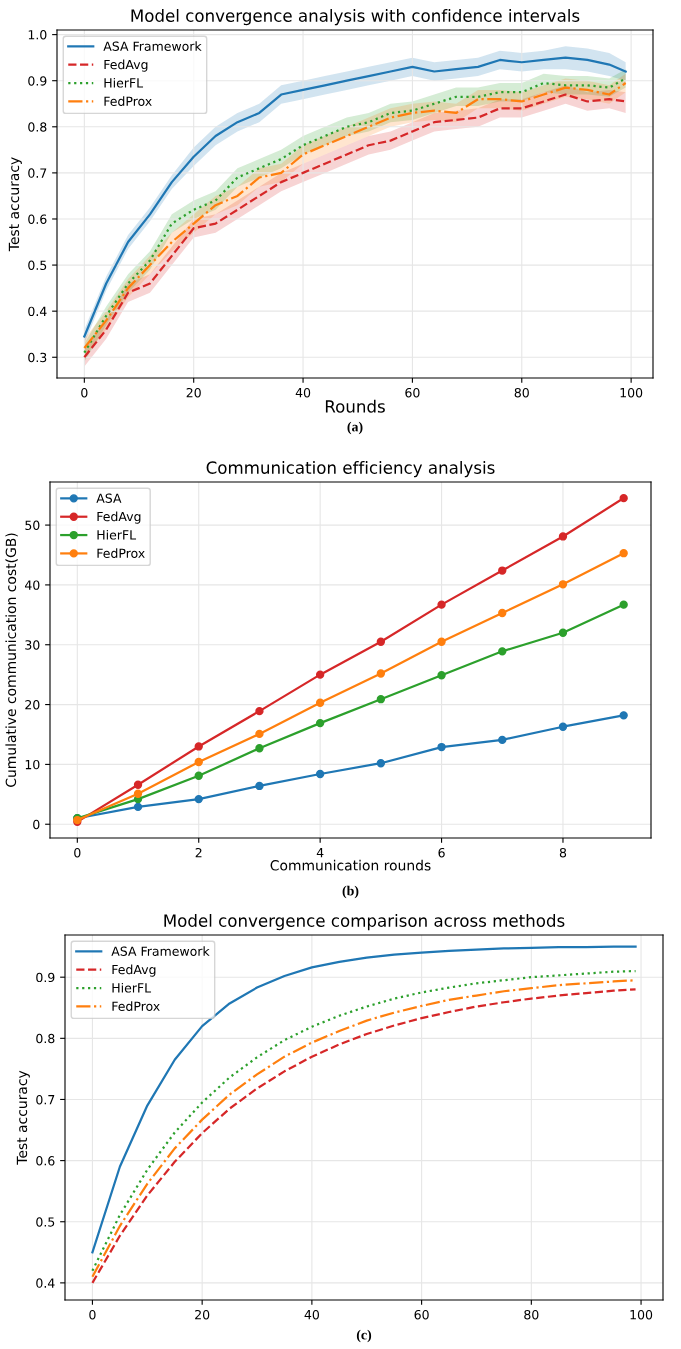 The image size is (681, 1349). What do you see at coordinates (32, 645) in the screenshot?
I see `y-tick-label: 30` at bounding box center [32, 645].